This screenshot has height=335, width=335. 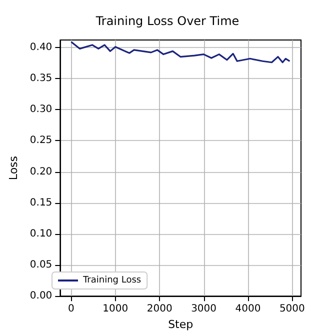 I want to click on y-tick-label: 0.35, so click(x=41, y=78).